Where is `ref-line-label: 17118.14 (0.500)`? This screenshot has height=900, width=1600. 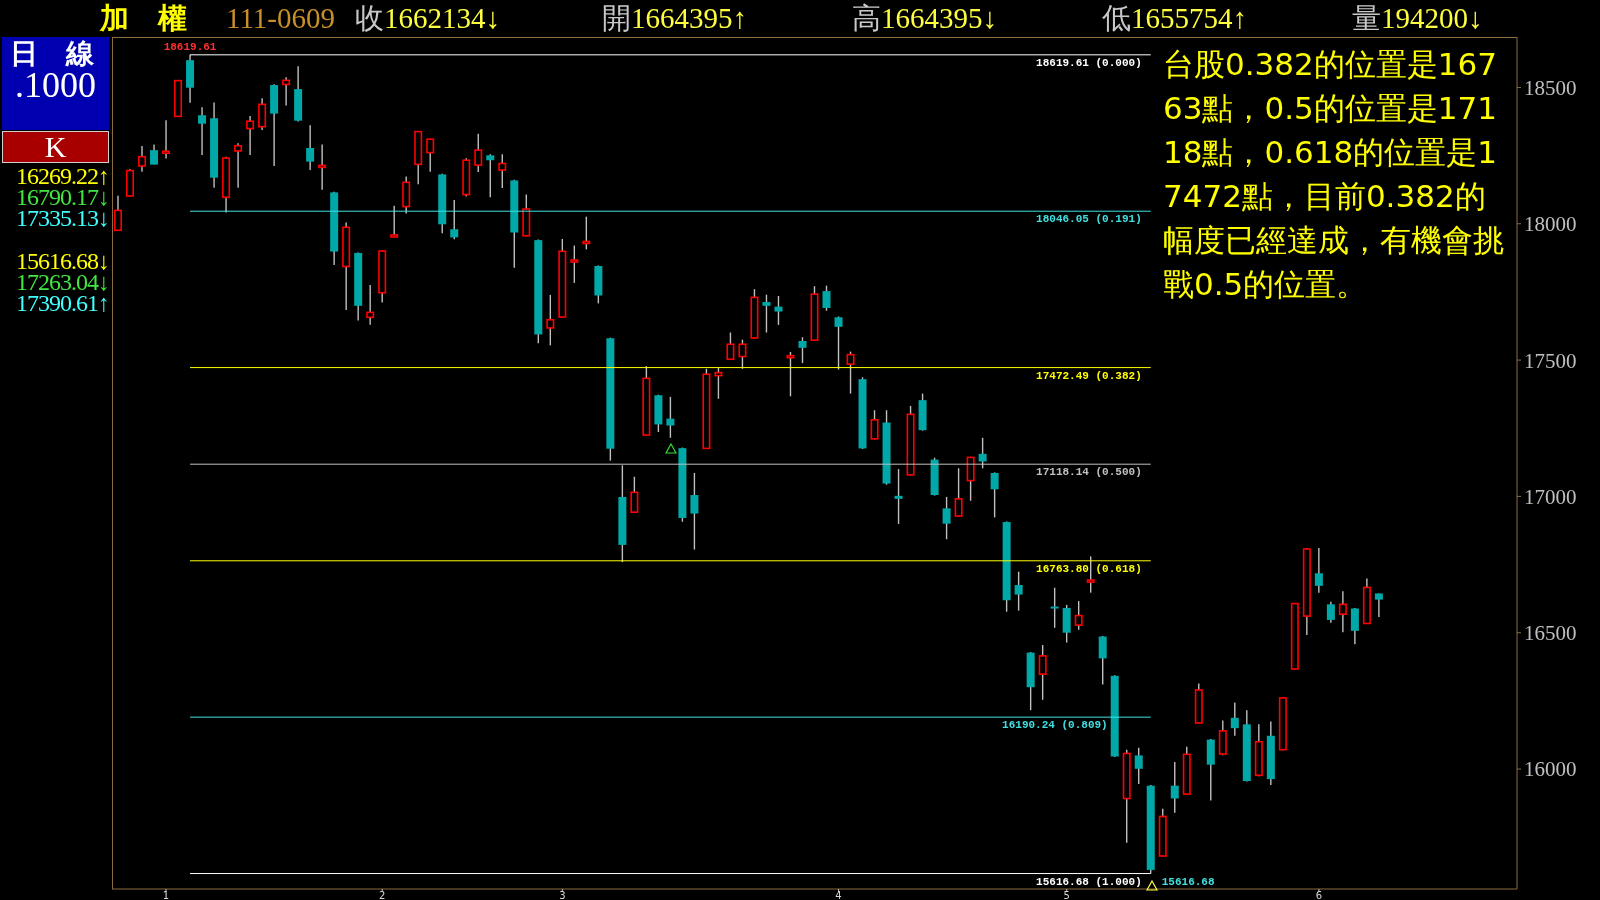 ref-line-label: 17118.14 (0.500) is located at coordinates (1089, 472).